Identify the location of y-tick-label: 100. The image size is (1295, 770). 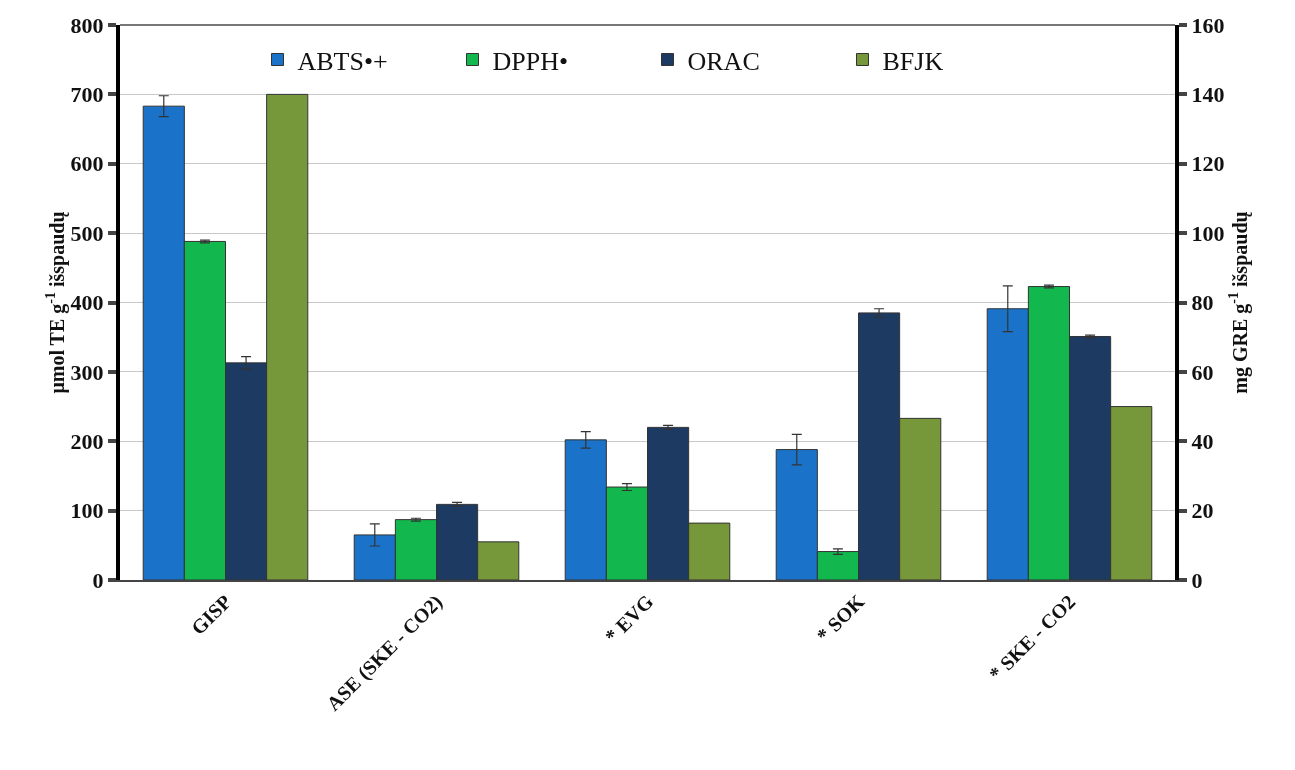
(87, 511).